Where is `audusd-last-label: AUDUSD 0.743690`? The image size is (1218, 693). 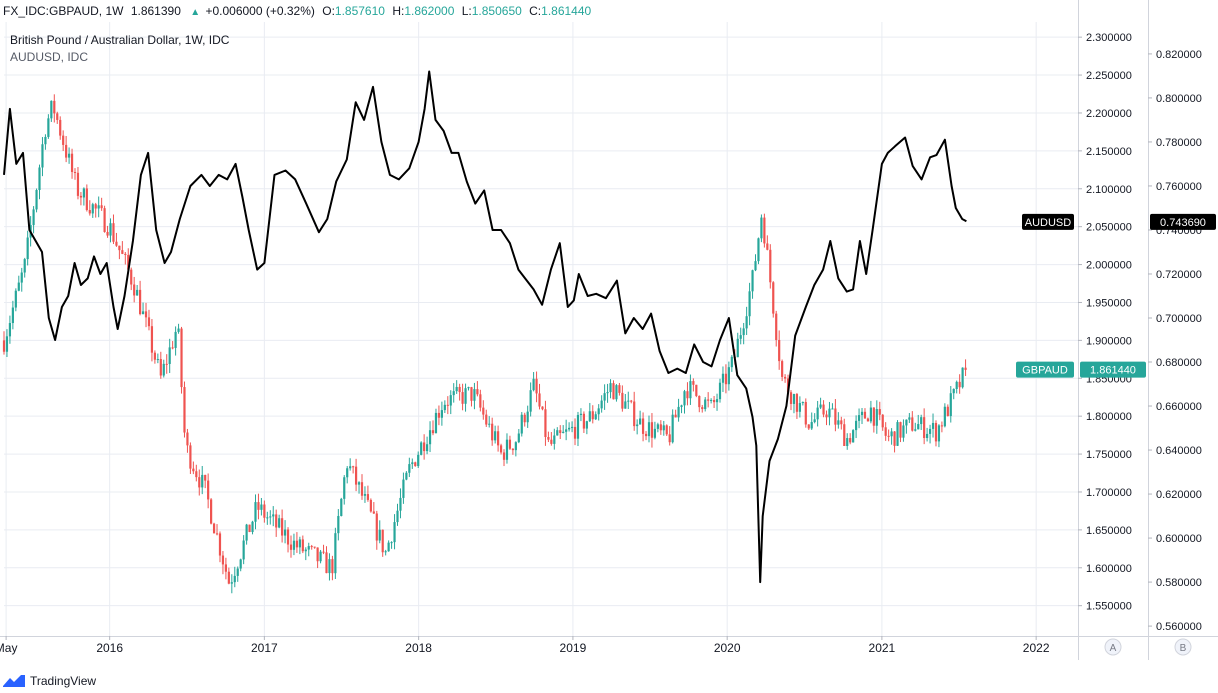 audusd-last-label: AUDUSD 0.743690 is located at coordinates (1119, 221).